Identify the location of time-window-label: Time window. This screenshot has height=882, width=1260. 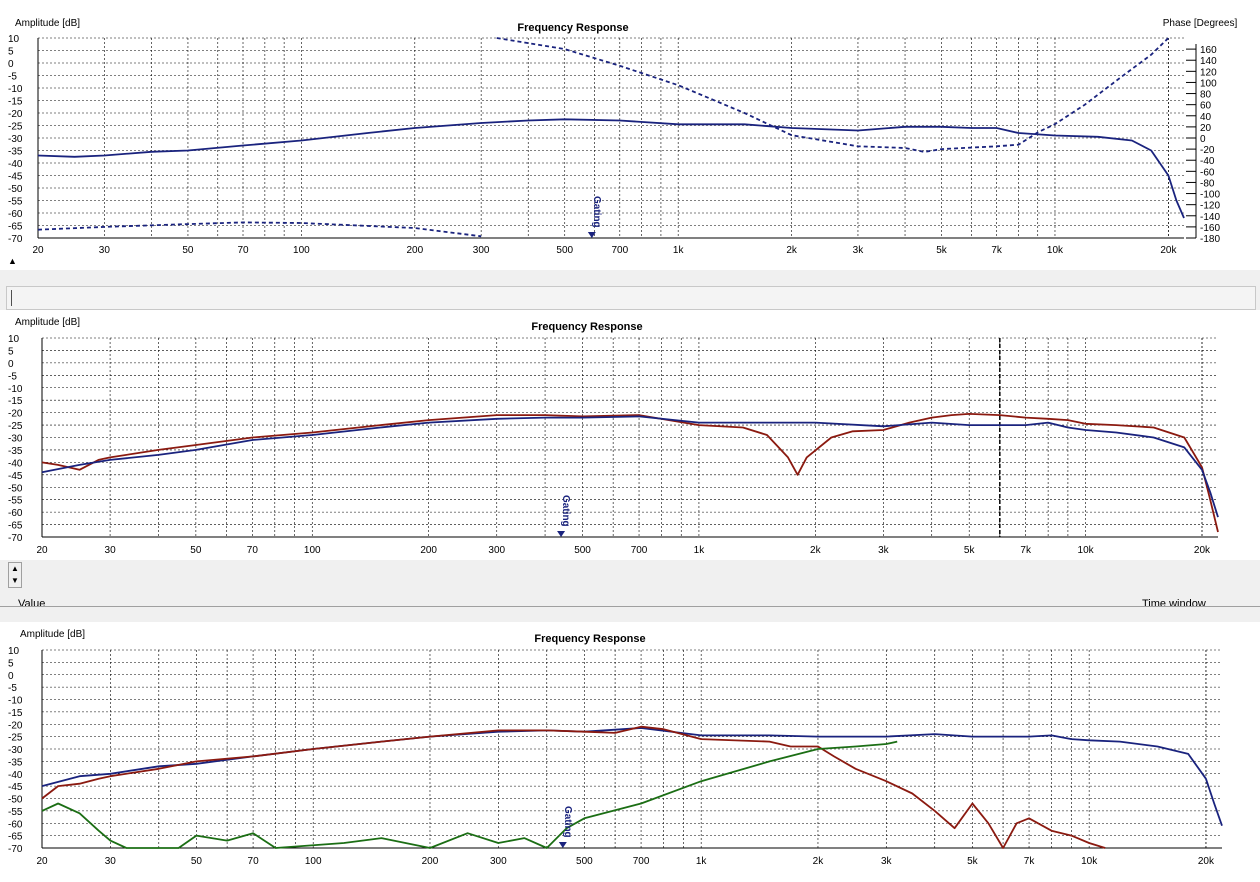
(1174, 604).